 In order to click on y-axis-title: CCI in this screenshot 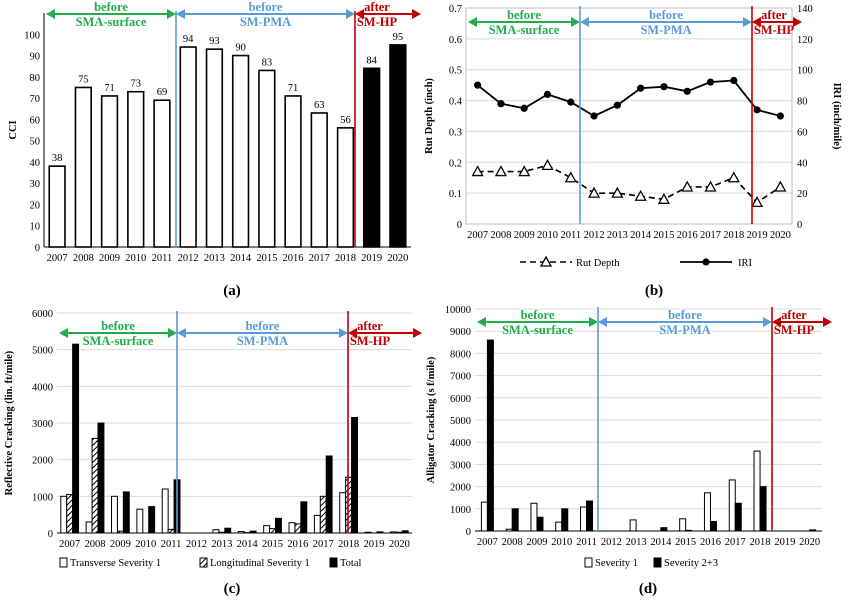, I will do `click(13, 129)`.